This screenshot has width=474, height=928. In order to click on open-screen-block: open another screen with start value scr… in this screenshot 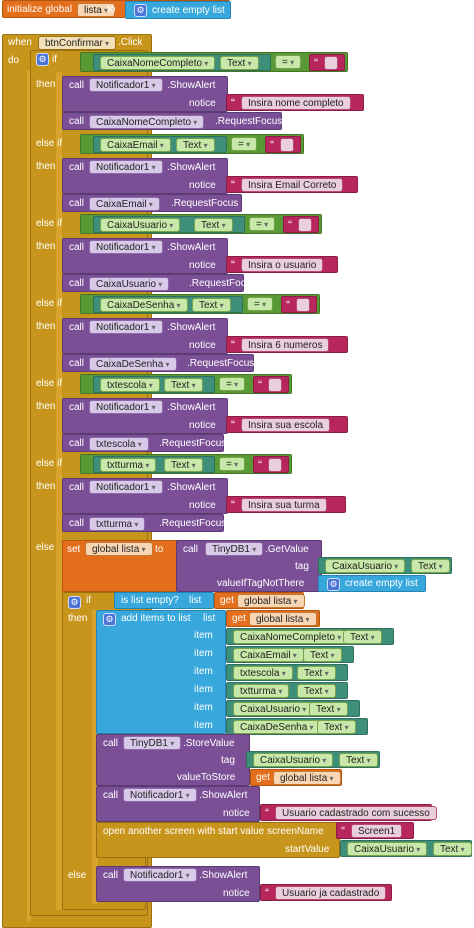, I will do `click(218, 840)`.